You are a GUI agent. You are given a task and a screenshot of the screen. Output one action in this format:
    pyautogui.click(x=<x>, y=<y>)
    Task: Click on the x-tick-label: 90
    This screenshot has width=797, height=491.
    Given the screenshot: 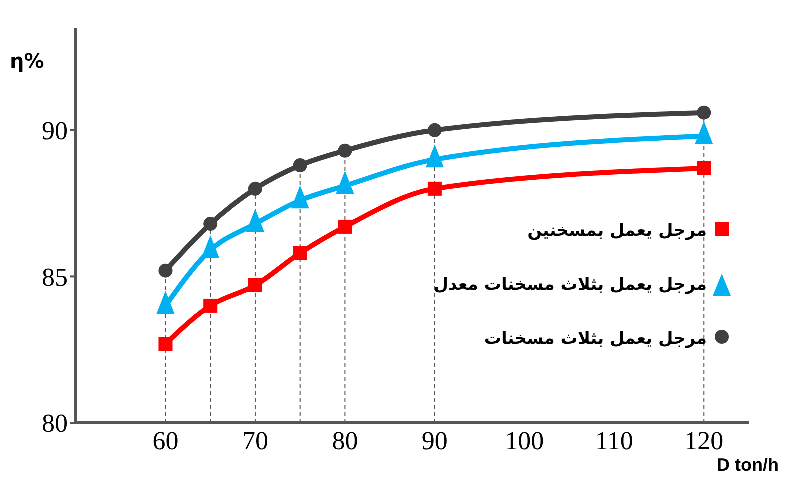 What is the action you would take?
    pyautogui.click(x=435, y=441)
    